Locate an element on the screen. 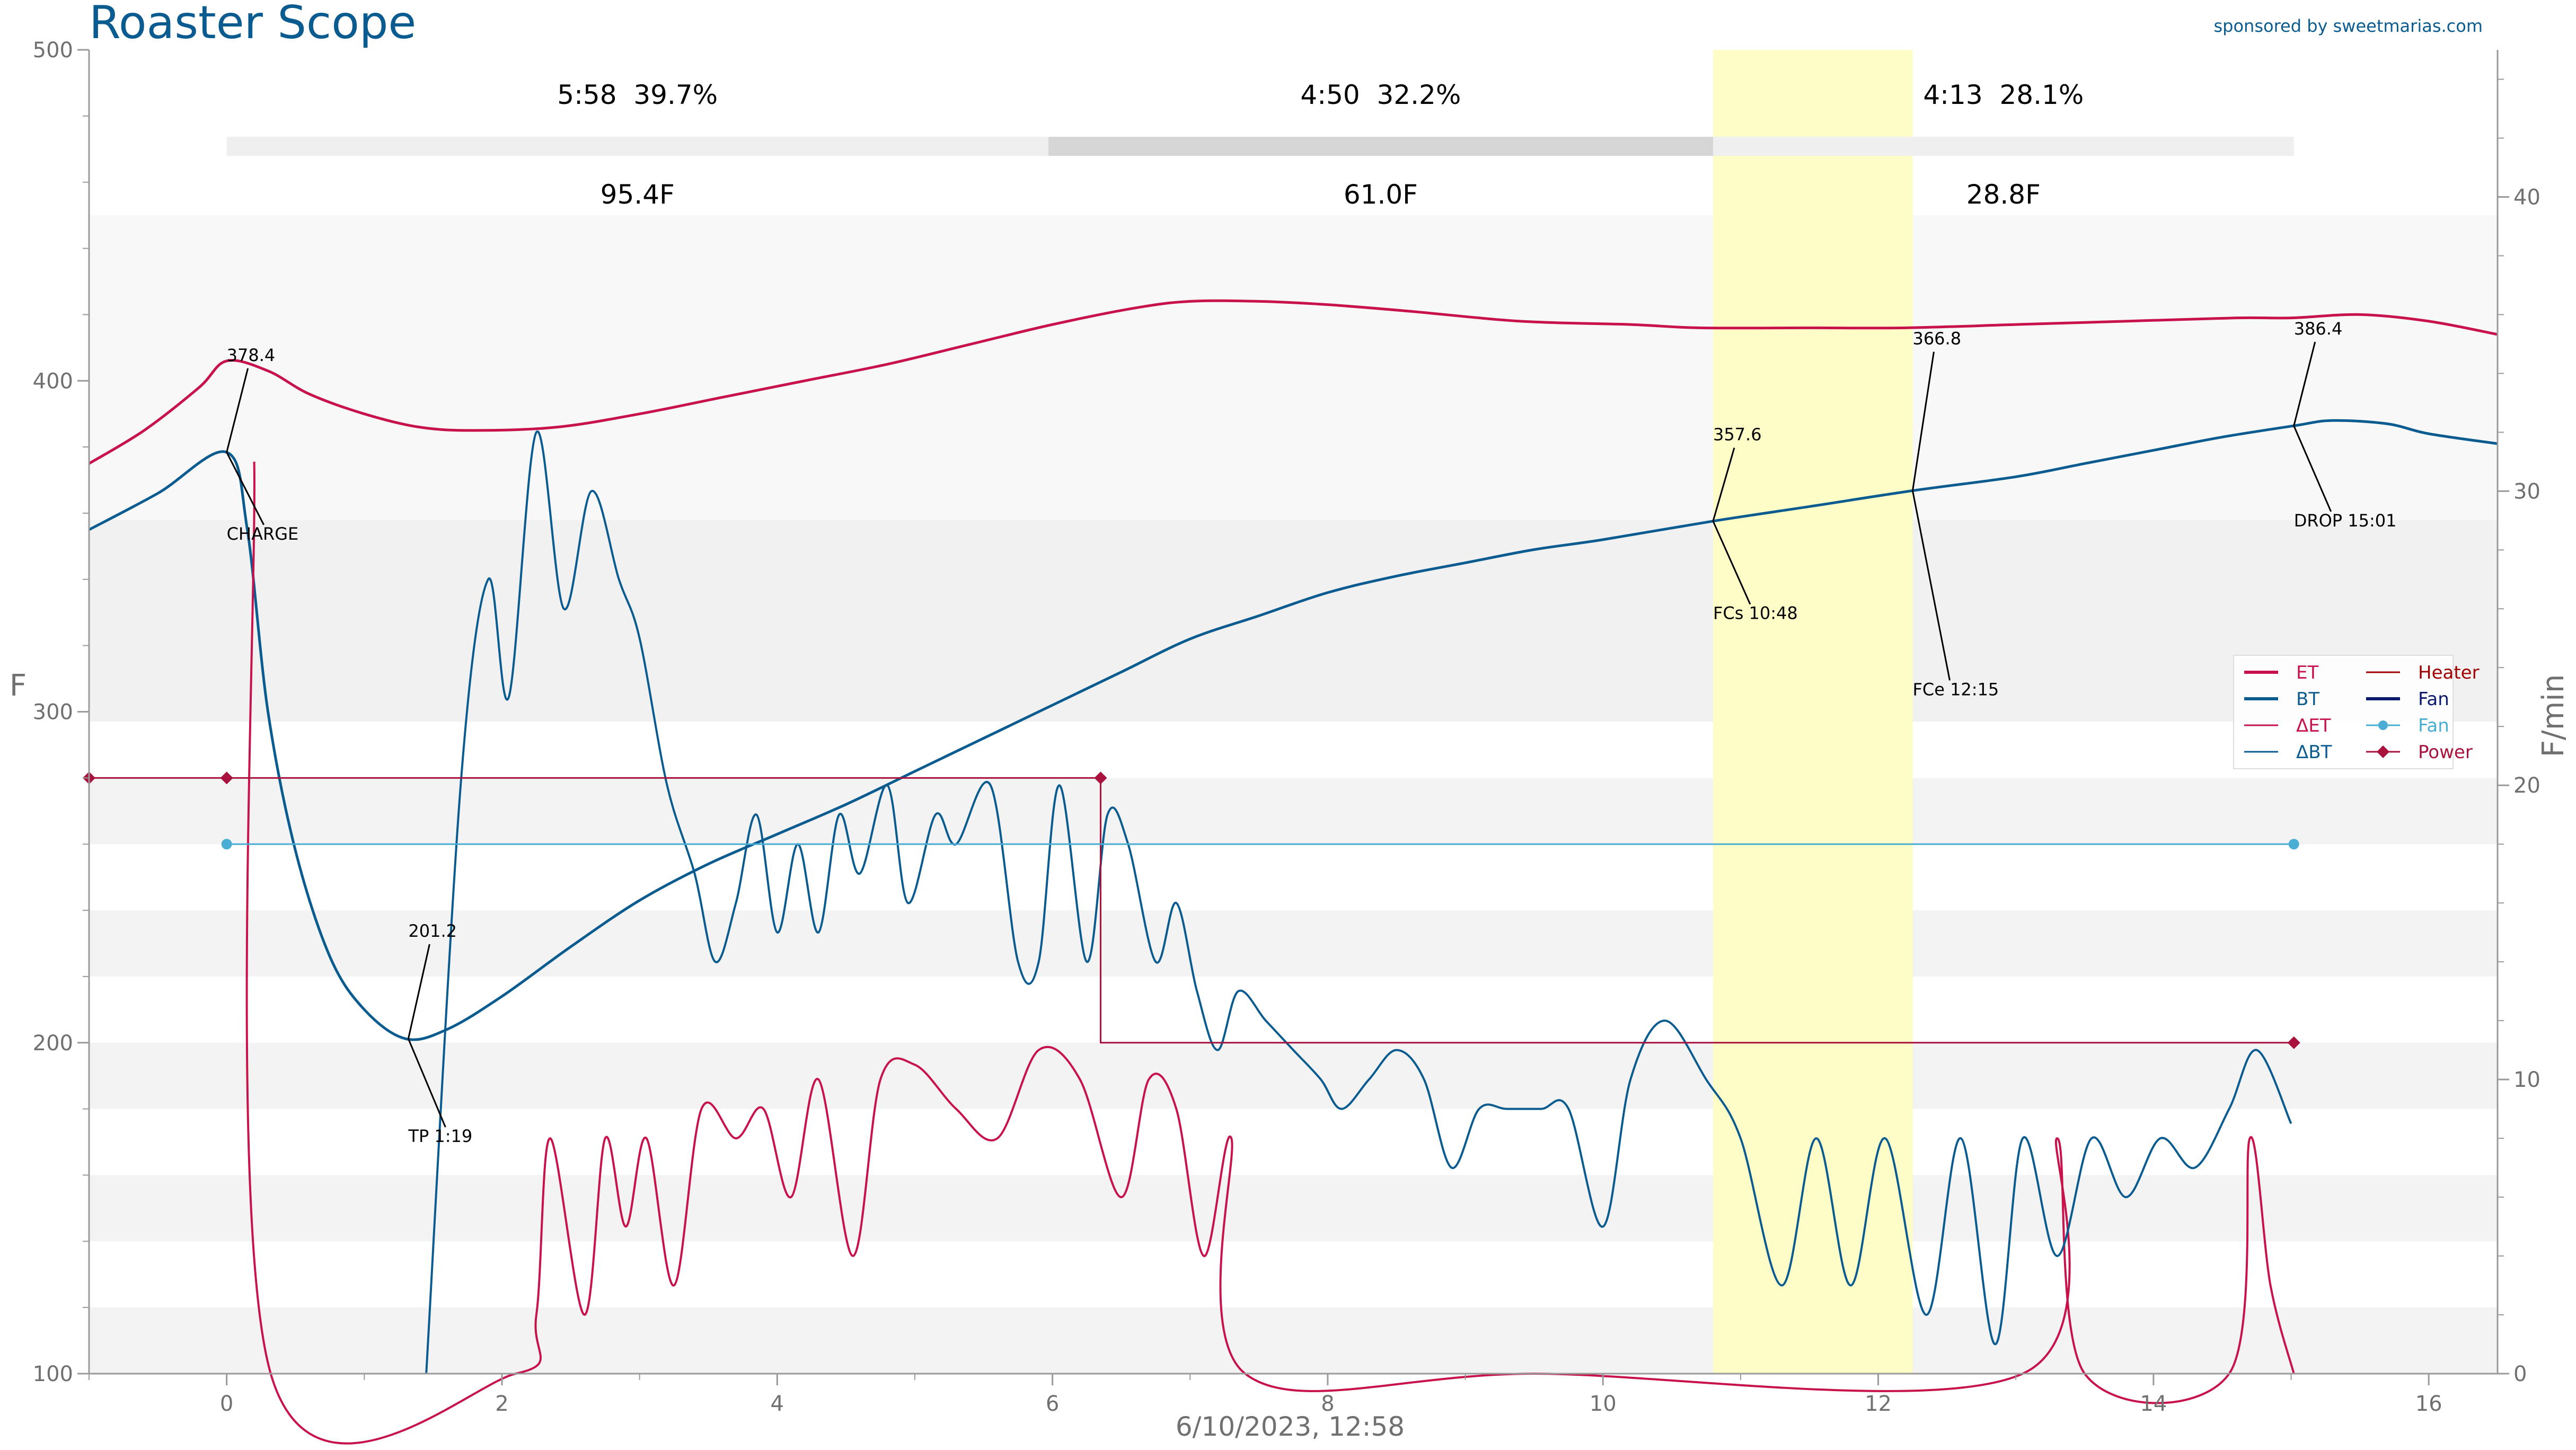 Image resolution: width=2576 pixels, height=1450 pixels. dot-icon is located at coordinates (2383, 725).